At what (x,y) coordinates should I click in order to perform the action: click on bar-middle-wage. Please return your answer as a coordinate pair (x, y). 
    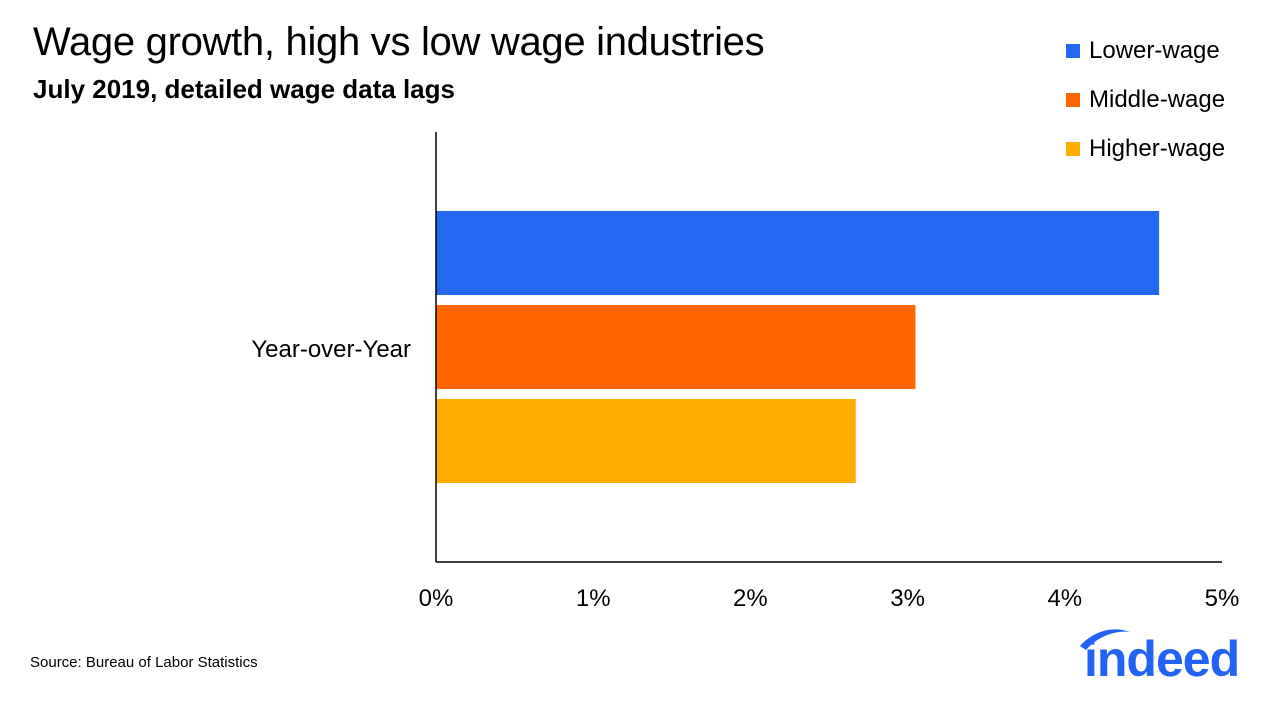
    Looking at the image, I should click on (676, 347).